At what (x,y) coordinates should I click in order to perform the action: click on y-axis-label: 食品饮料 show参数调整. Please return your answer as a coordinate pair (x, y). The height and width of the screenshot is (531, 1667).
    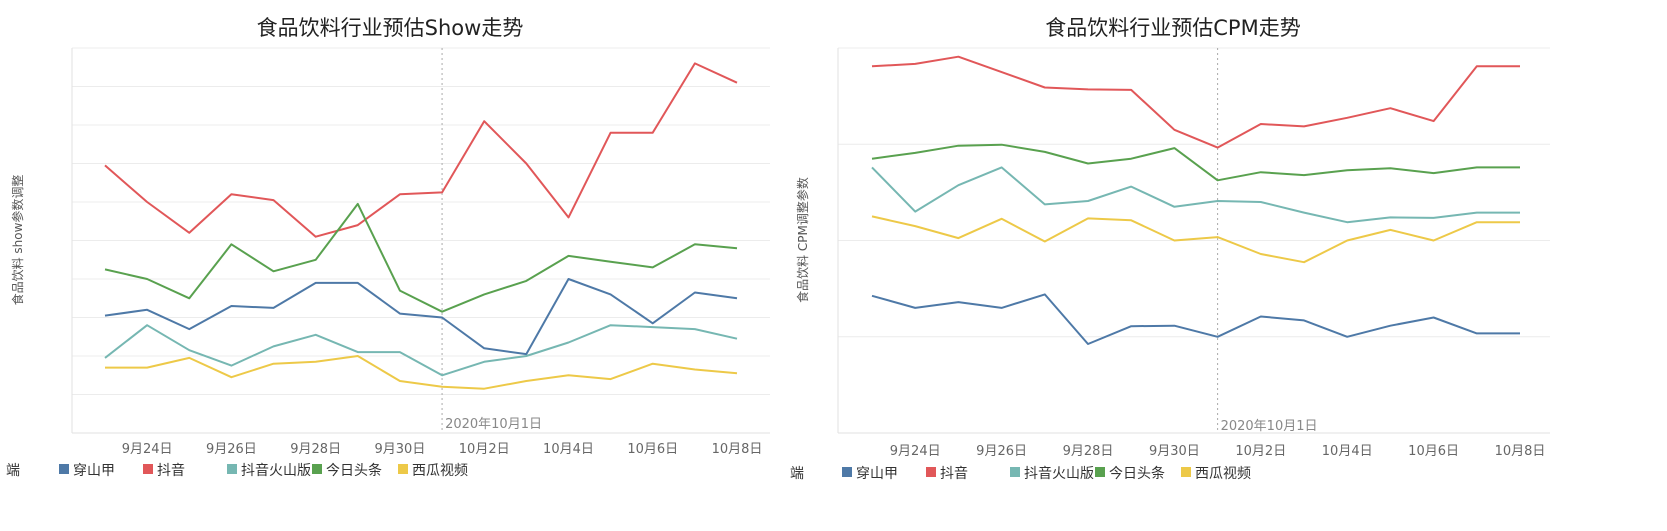
    Looking at the image, I should click on (17, 240).